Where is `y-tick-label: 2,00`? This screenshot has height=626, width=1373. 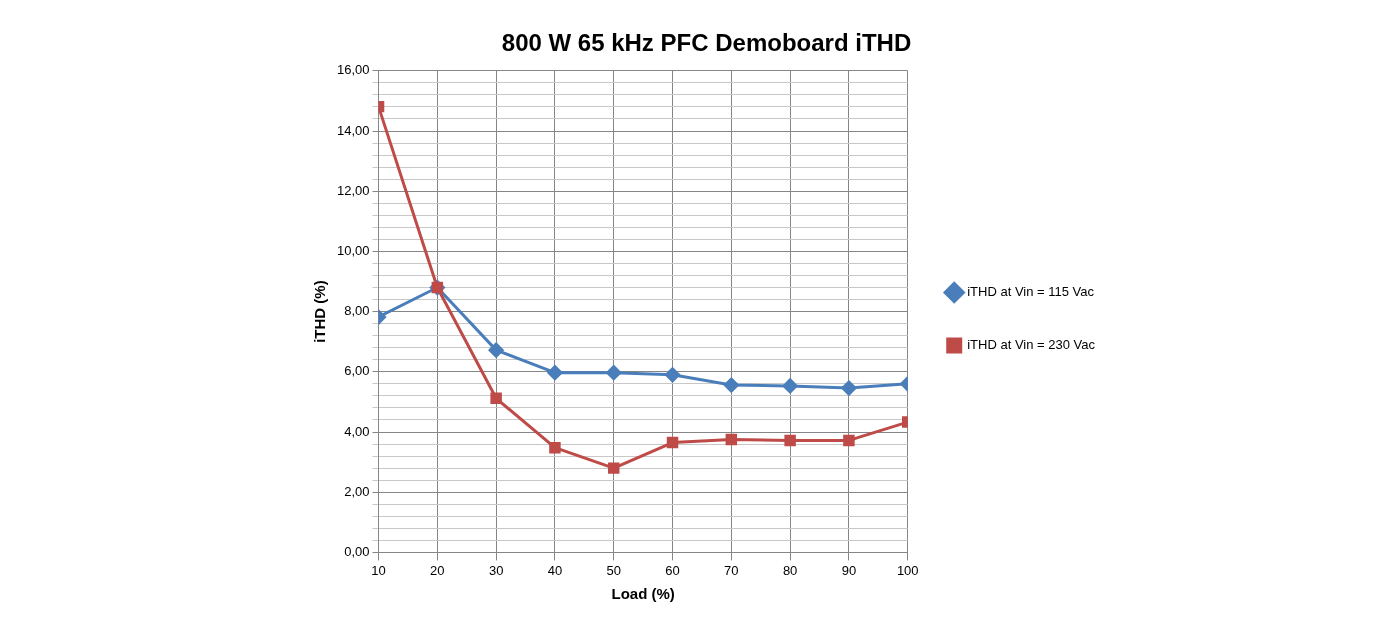
y-tick-label: 2,00 is located at coordinates (357, 491).